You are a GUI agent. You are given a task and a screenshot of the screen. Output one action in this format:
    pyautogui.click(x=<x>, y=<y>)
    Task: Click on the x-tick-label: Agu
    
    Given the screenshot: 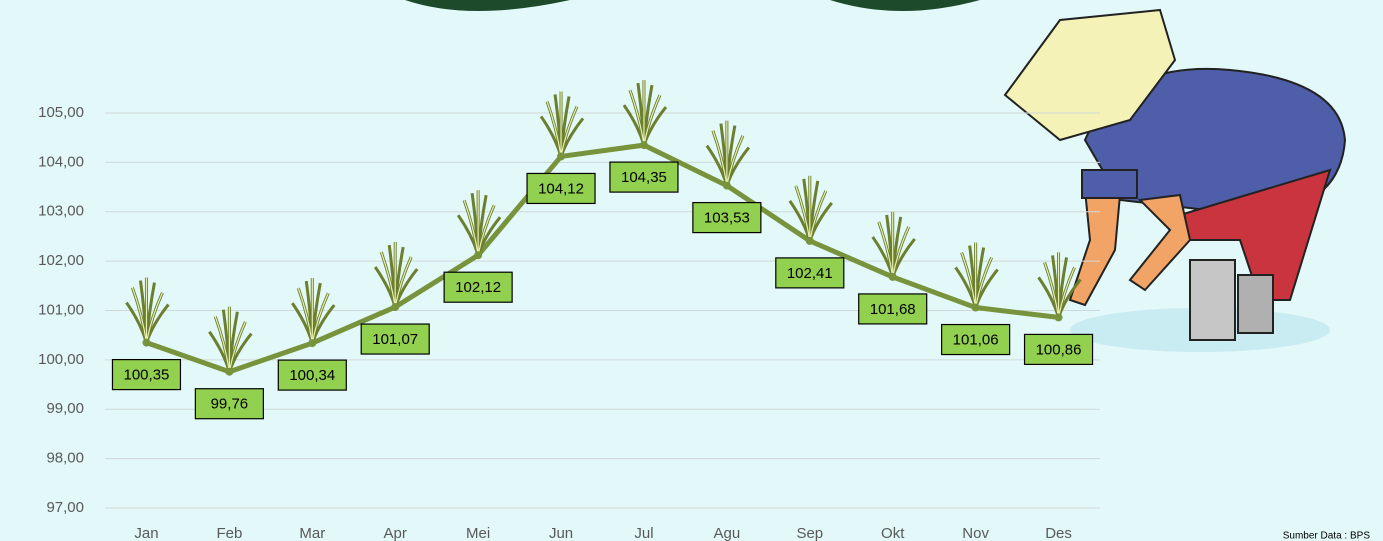 What is the action you would take?
    pyautogui.click(x=727, y=533)
    